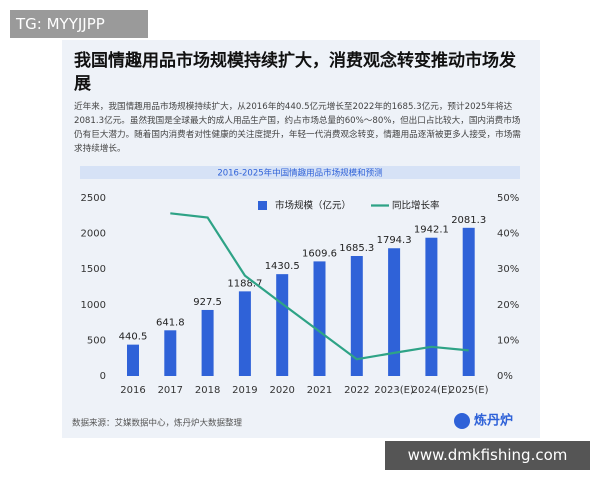 This screenshot has height=480, width=600. Describe the element at coordinates (295, 72) in the screenshot. I see `title: 我国情趣用品市场规模持续扩大，消费观念转变推动市场发展` at that location.